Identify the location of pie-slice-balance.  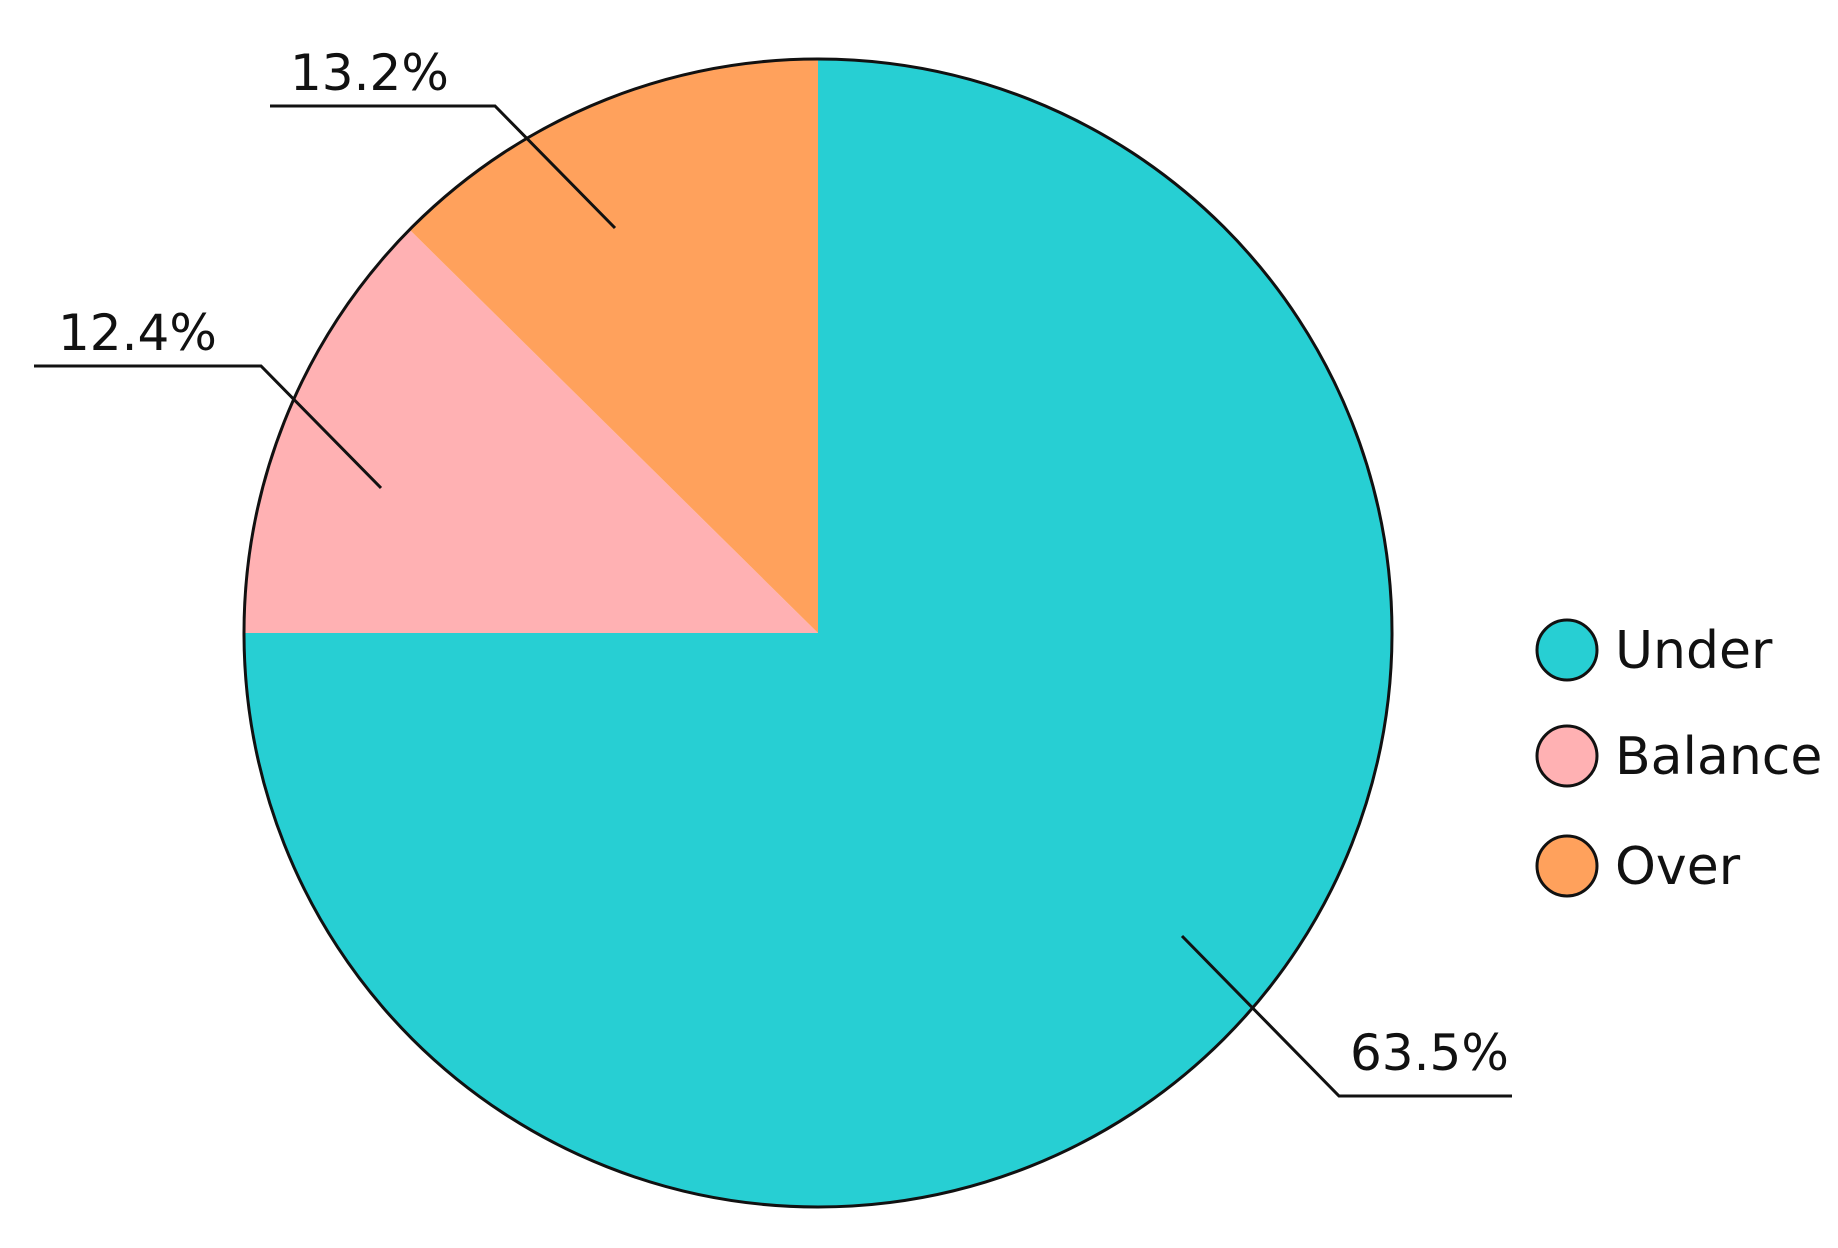
(531, 431).